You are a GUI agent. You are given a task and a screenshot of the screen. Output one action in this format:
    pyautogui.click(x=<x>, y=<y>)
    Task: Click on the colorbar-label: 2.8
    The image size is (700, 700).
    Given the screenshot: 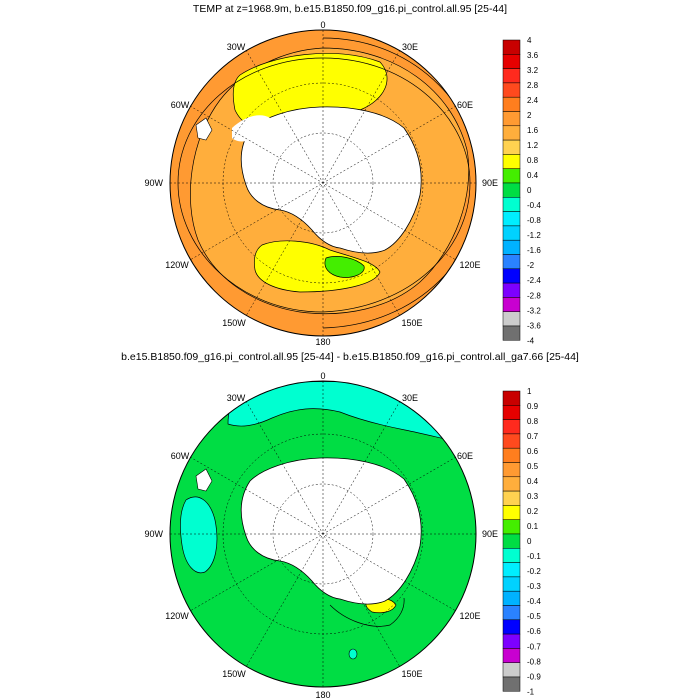 What is the action you would take?
    pyautogui.click(x=533, y=85)
    